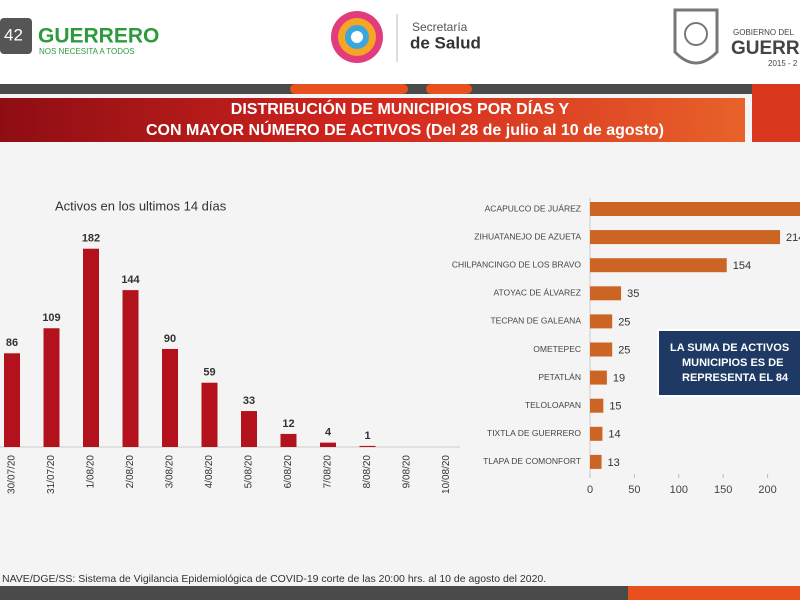 The height and width of the screenshot is (600, 800). I want to click on ministry-line1: Secretaría, so click(440, 27).